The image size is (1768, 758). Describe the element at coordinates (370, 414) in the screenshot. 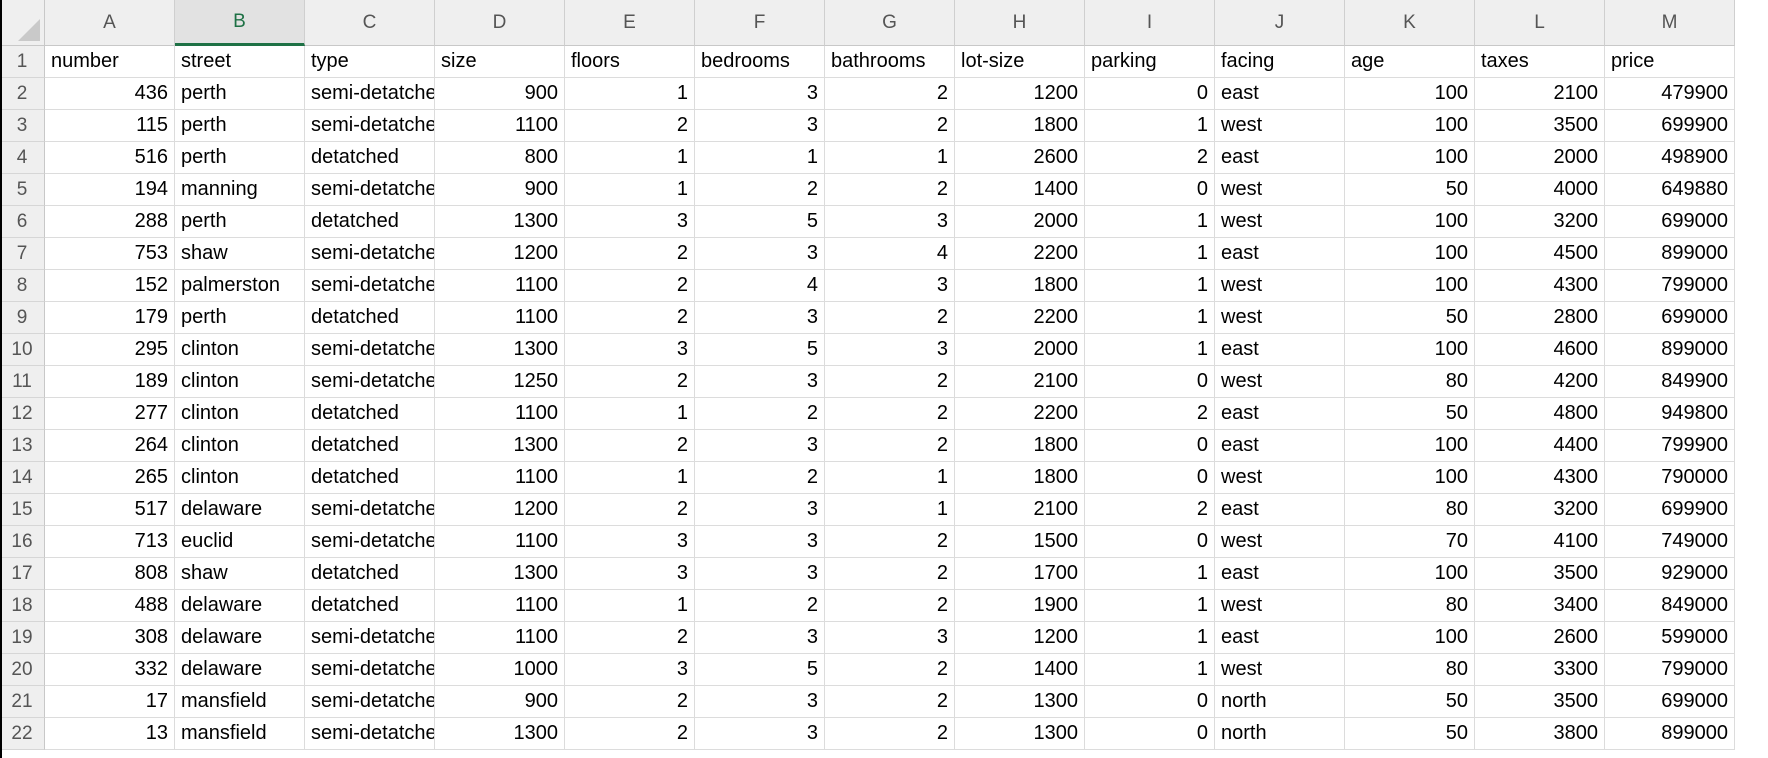

I see `cell-c12: detatched` at that location.